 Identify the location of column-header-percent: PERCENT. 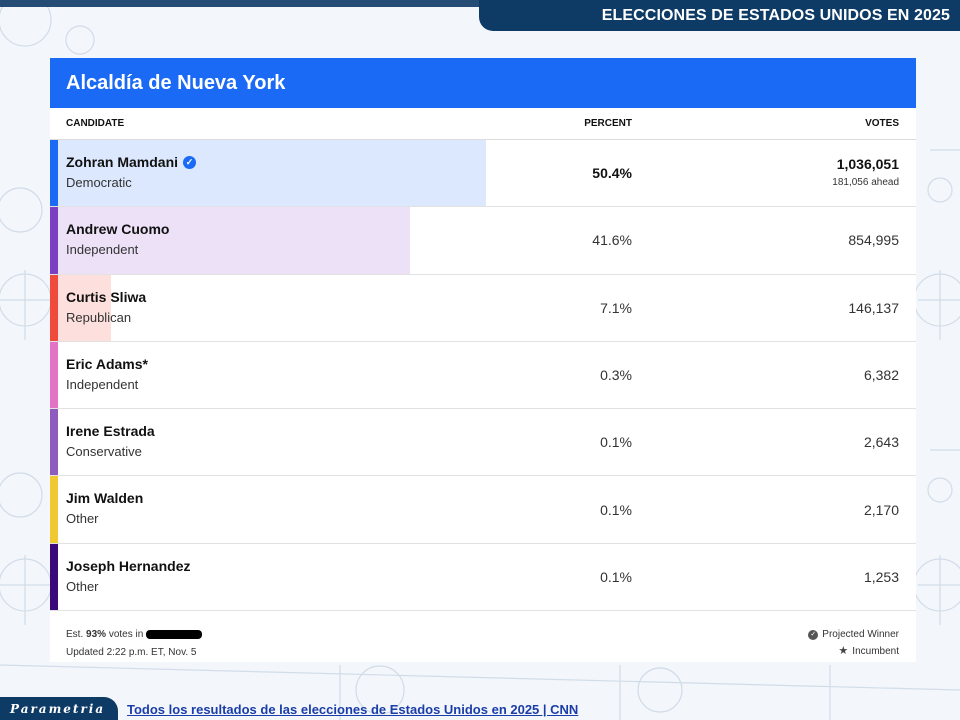
(608, 123).